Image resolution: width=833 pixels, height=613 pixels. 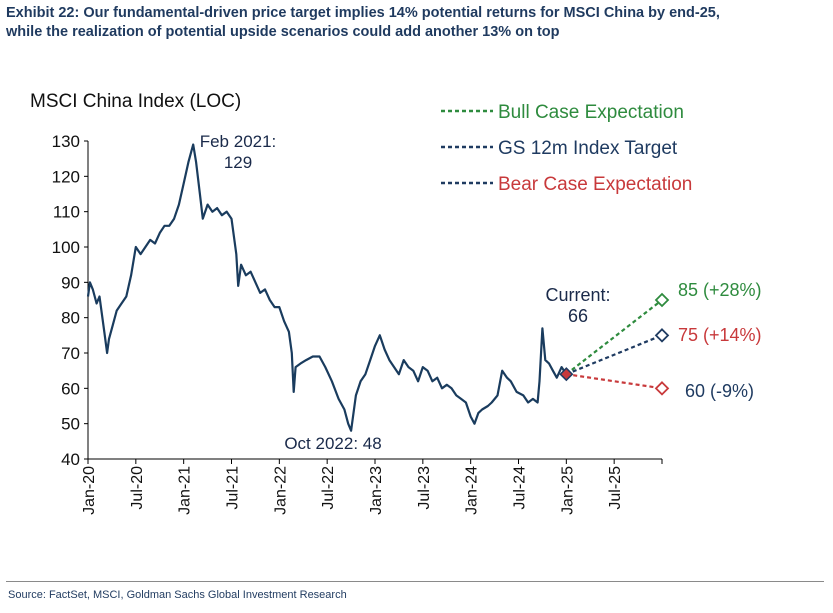 What do you see at coordinates (472, 490) in the screenshot?
I see `x-tick-label: Jan-24` at bounding box center [472, 490].